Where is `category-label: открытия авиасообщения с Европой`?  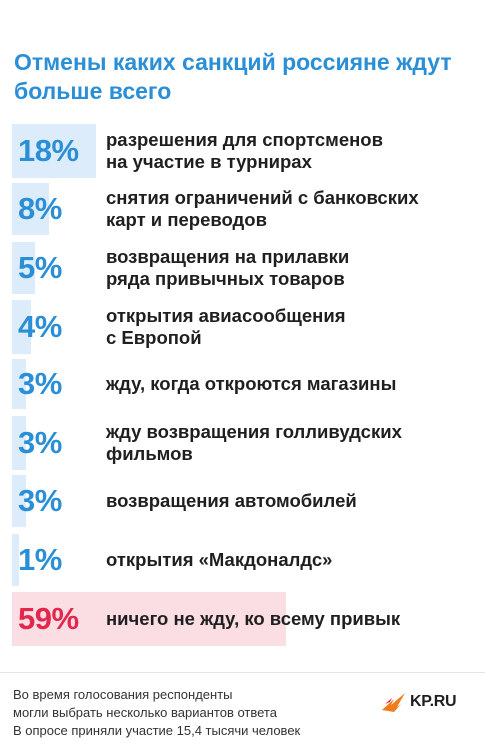
category-label: открытия авиасообщения с Европой is located at coordinates (226, 326).